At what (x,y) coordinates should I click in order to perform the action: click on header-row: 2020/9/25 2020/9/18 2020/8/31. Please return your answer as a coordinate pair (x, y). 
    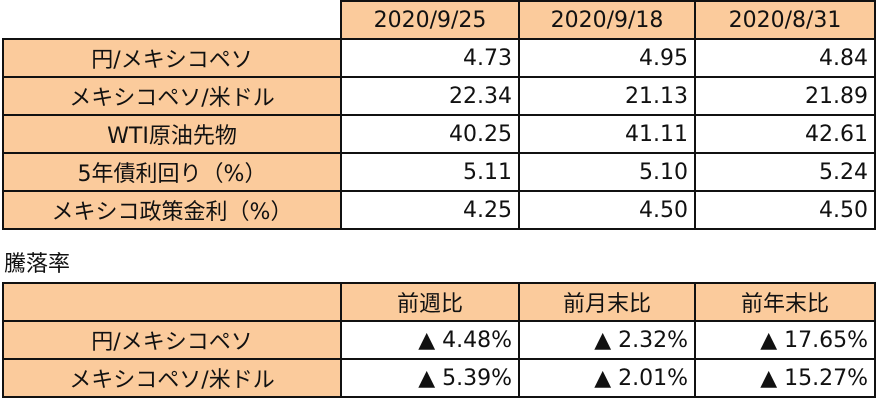
    Looking at the image, I should click on (439, 20).